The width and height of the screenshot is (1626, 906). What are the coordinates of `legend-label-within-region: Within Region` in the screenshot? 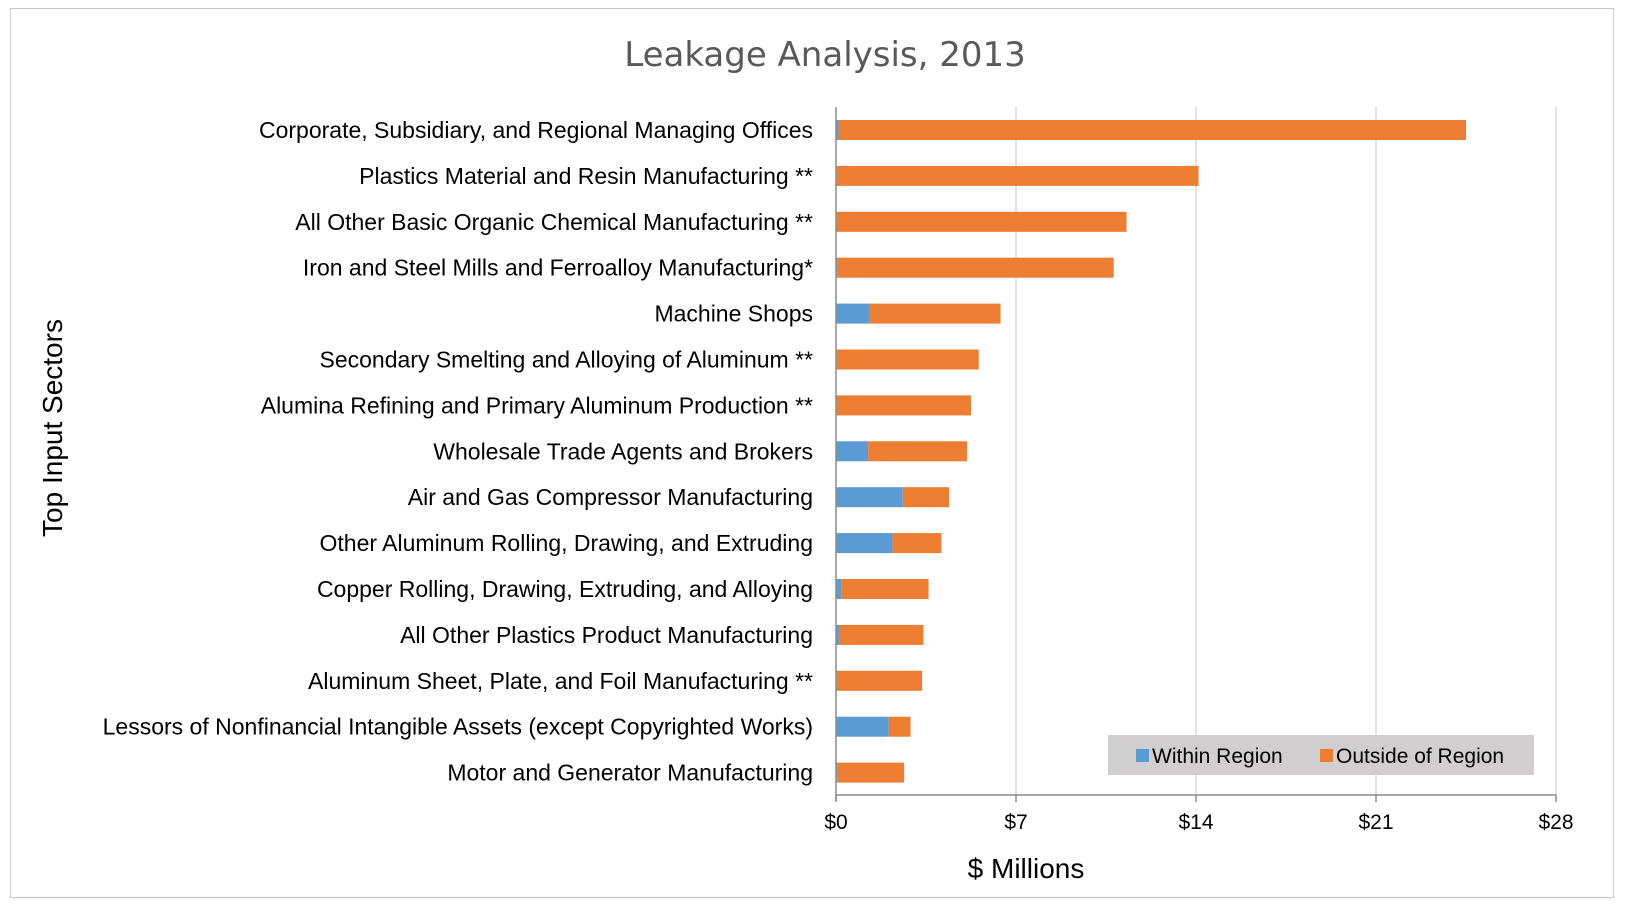 It's located at (1217, 756).